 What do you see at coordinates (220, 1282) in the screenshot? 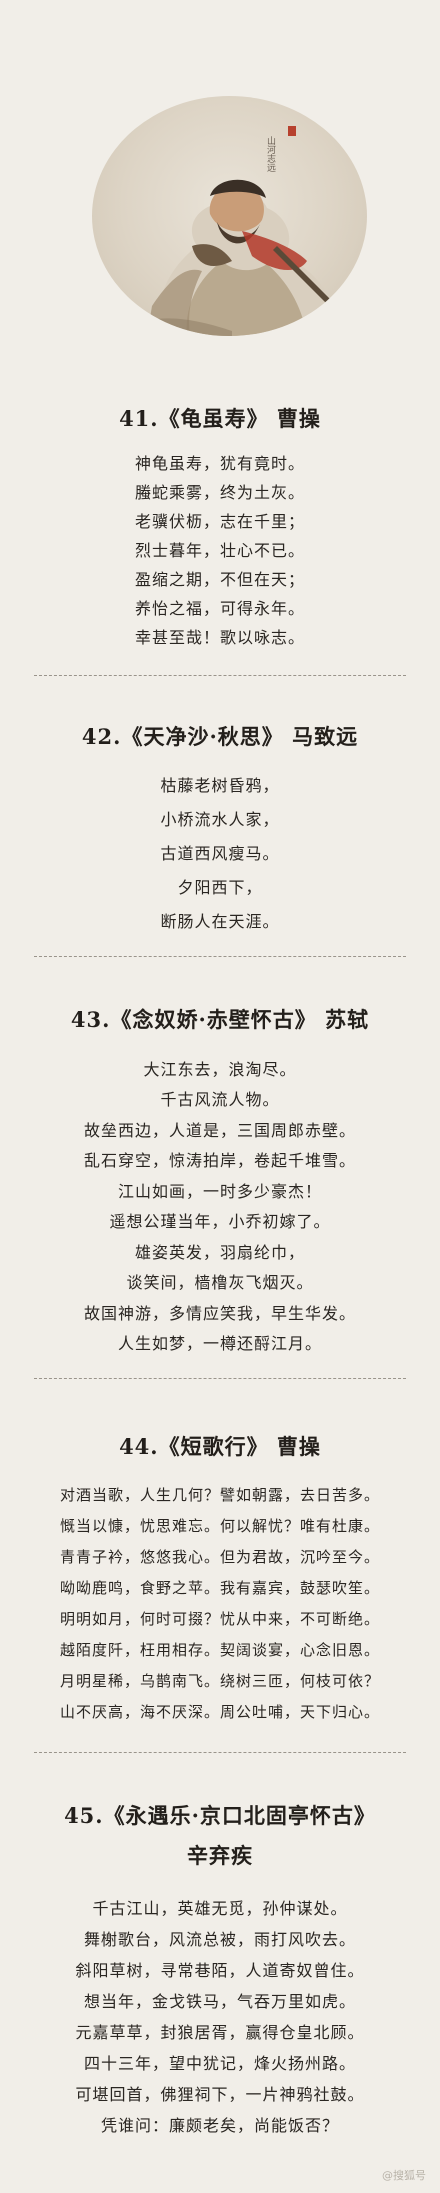
I see `poem-line: 谈笑间，樯橹灰飞烟灭。` at bounding box center [220, 1282].